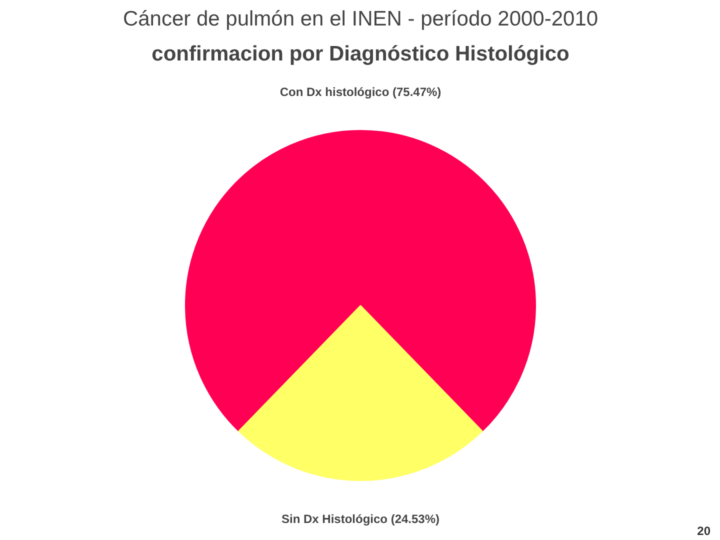 The image size is (720, 540). I want to click on slice-label: Con Dx histológico (75.47%), so click(361, 91).